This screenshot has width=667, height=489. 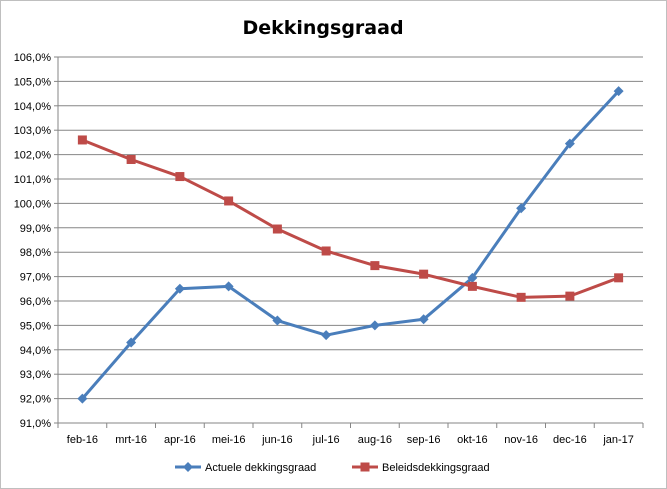 I want to click on x-tick-label: dec-16, so click(x=570, y=440).